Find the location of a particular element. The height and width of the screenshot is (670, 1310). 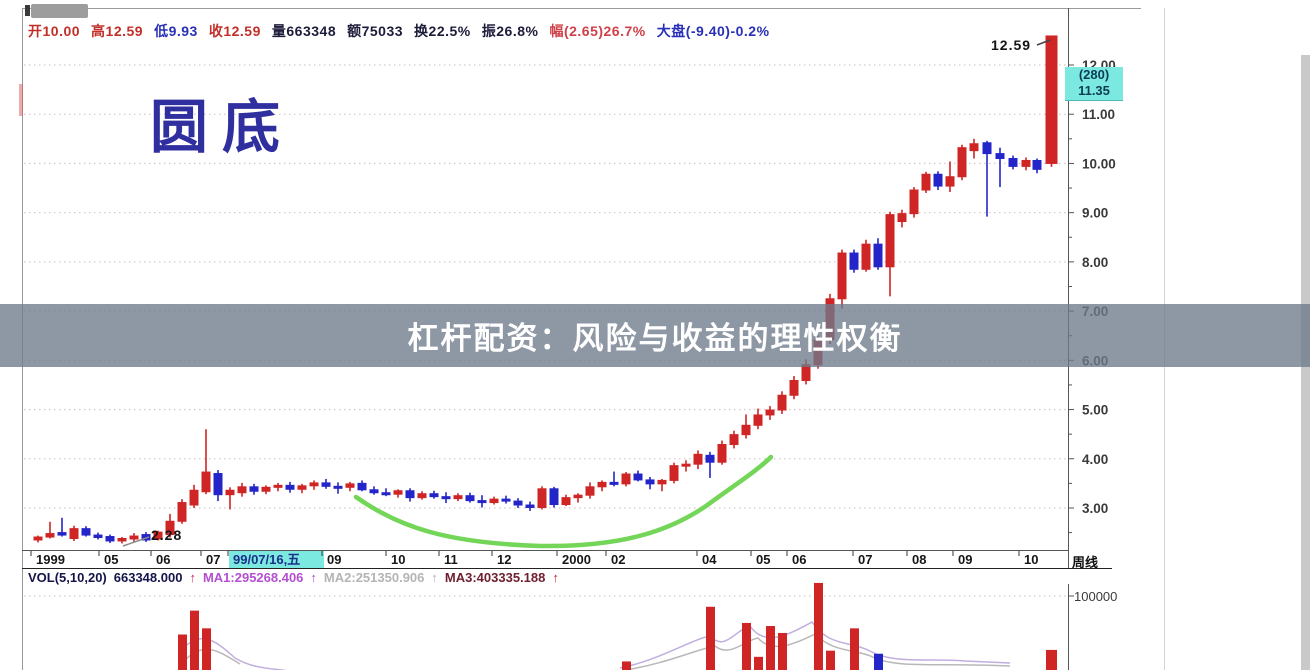

price-axis-label: 5.00 is located at coordinates (1095, 410).